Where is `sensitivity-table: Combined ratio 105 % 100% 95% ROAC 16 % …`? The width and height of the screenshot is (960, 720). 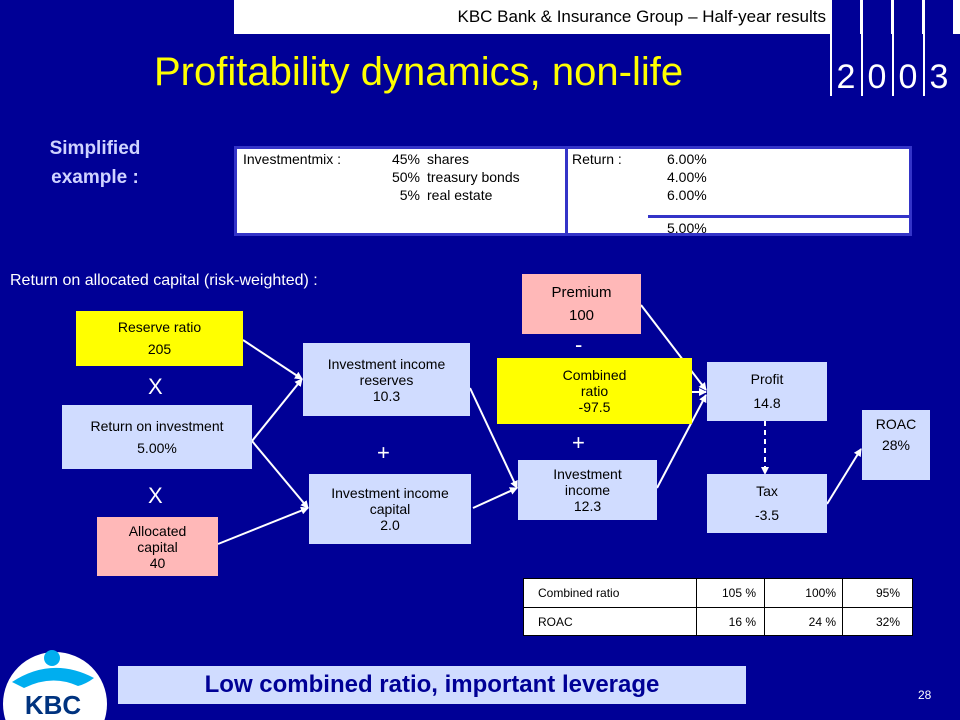
sensitivity-table: Combined ratio 105 % 100% 95% ROAC 16 % … is located at coordinates (718, 607).